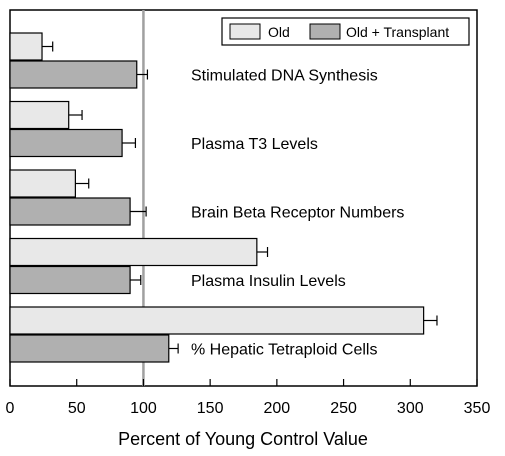 This screenshot has height=456, width=505. I want to click on legend-label-old: Old, so click(279, 32).